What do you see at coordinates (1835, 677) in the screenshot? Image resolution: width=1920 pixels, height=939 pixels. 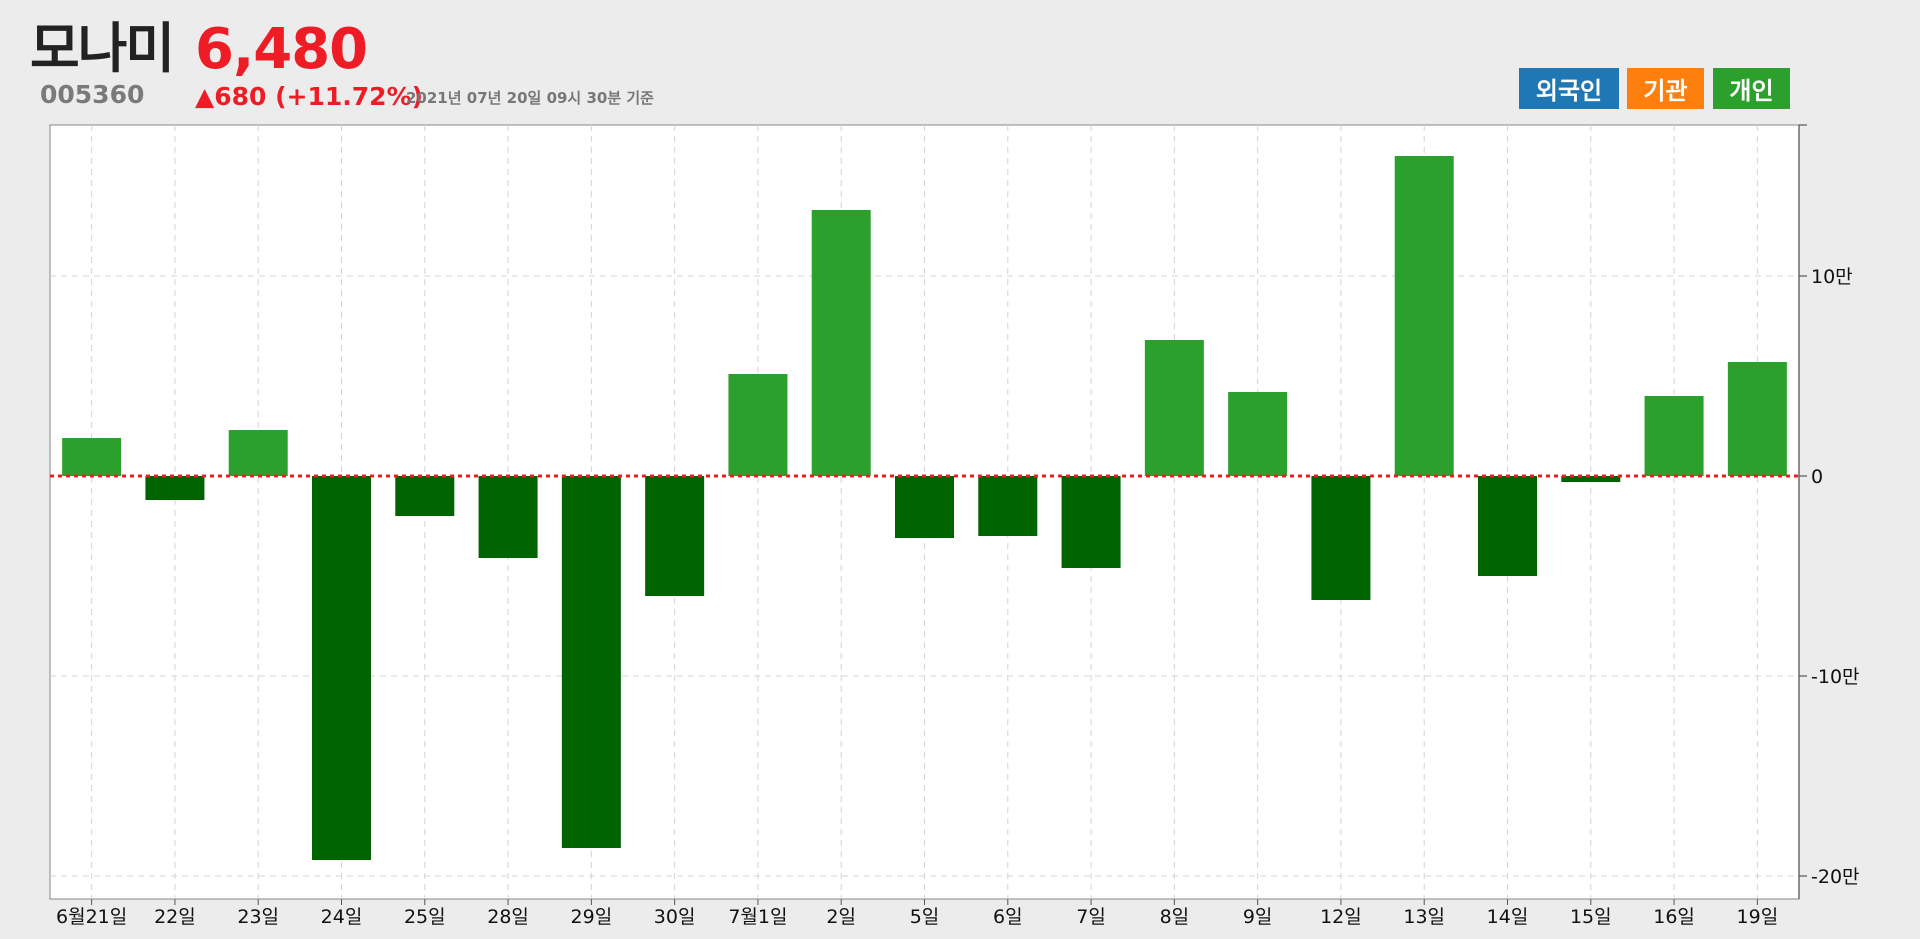 I see `y-tick-label: -10만` at bounding box center [1835, 677].